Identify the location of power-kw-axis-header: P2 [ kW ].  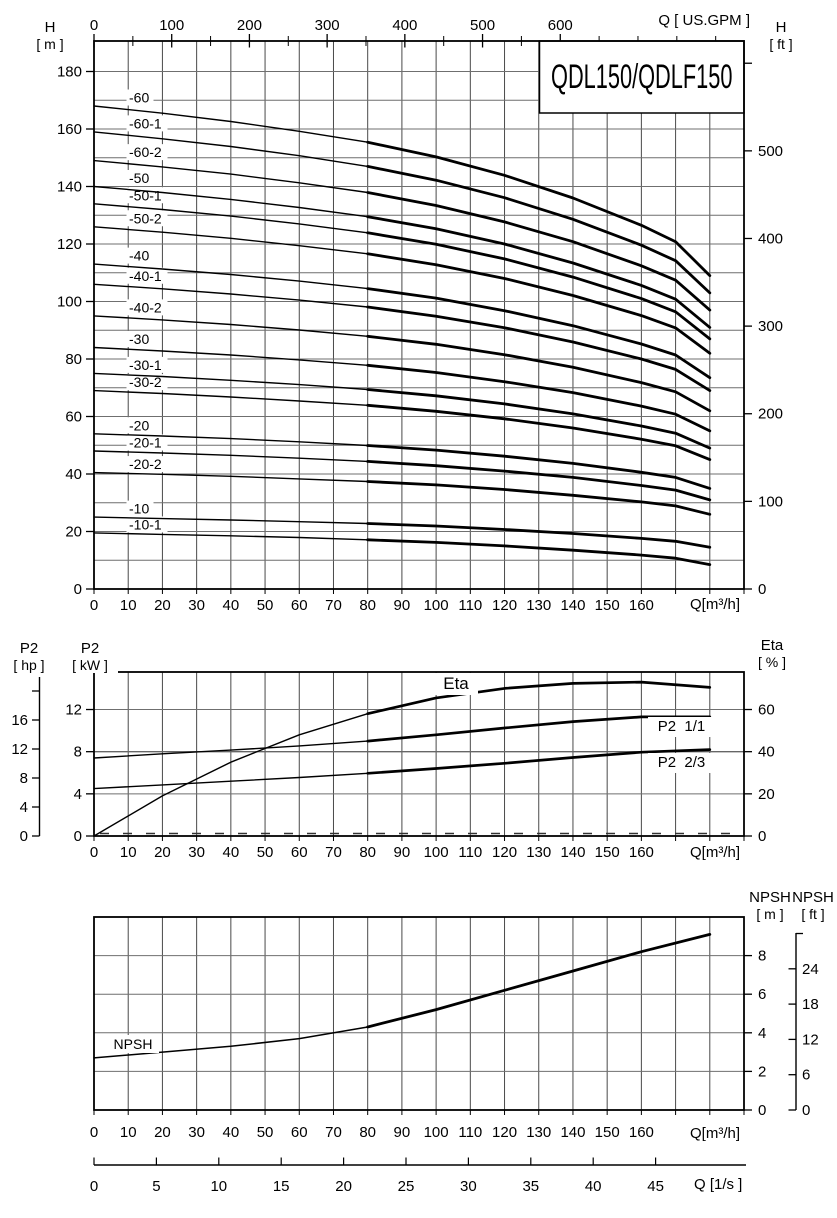
(90, 657).